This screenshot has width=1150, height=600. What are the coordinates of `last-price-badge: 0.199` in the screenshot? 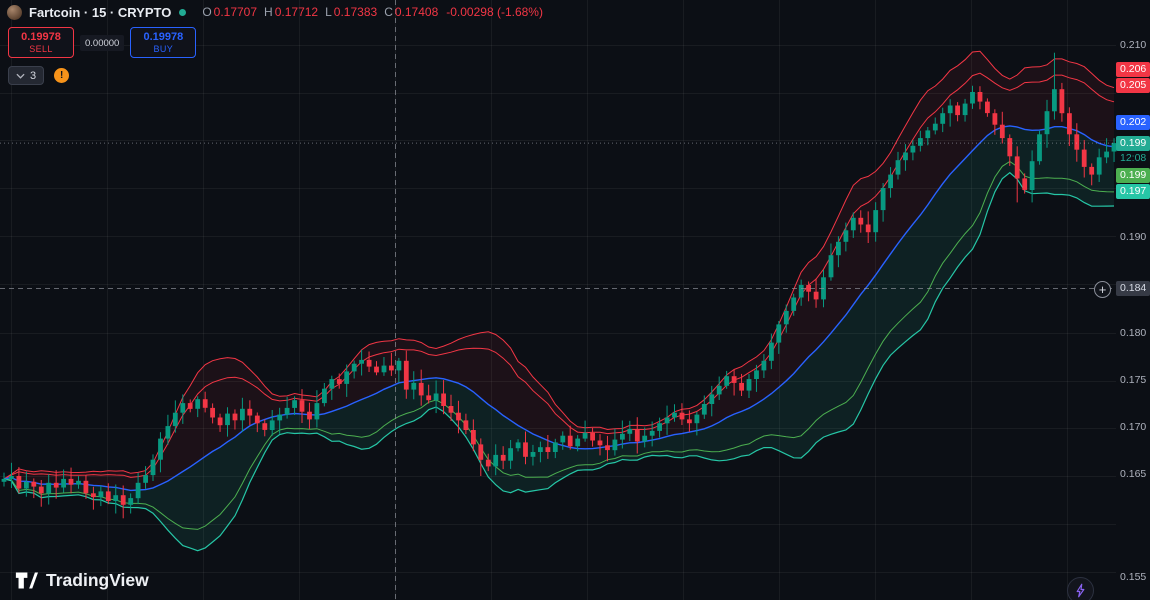 It's located at (1133, 143).